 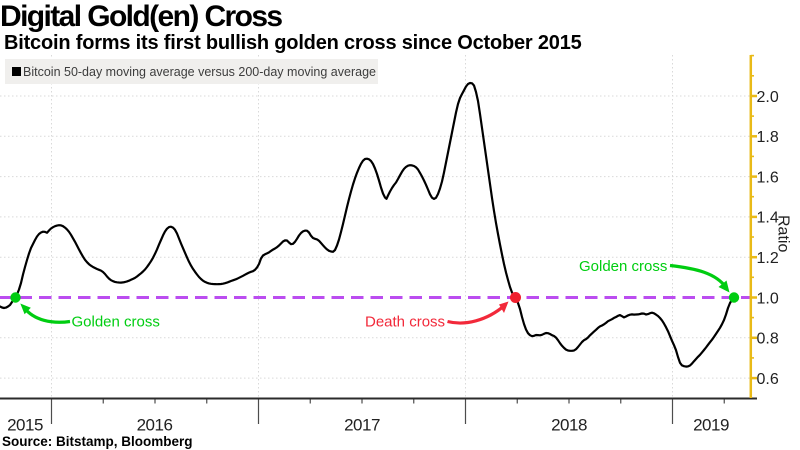 I want to click on svg-text: 1.6, so click(x=768, y=177).